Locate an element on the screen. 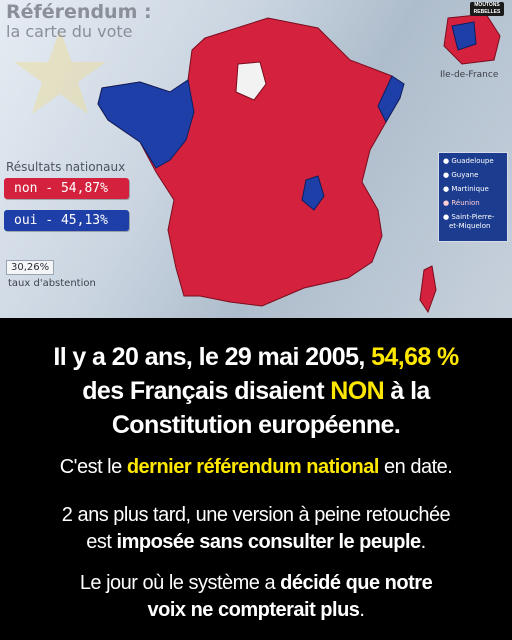 This screenshot has height=640, width=512. headline-part: des Français disaient is located at coordinates (203, 391).